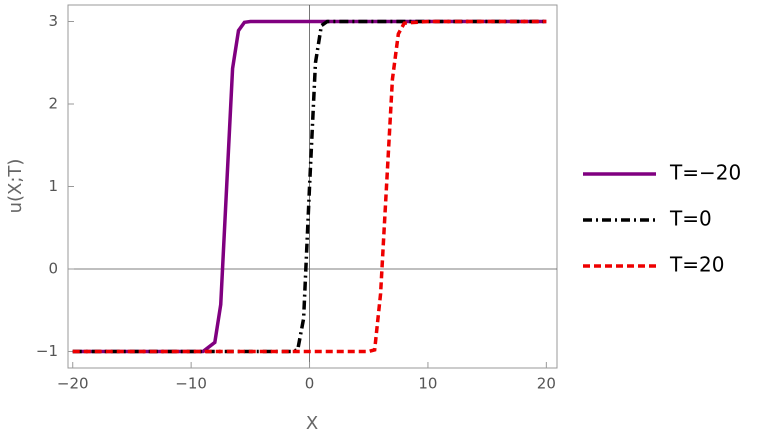  I want to click on y-tick-label: 0, so click(53, 269).